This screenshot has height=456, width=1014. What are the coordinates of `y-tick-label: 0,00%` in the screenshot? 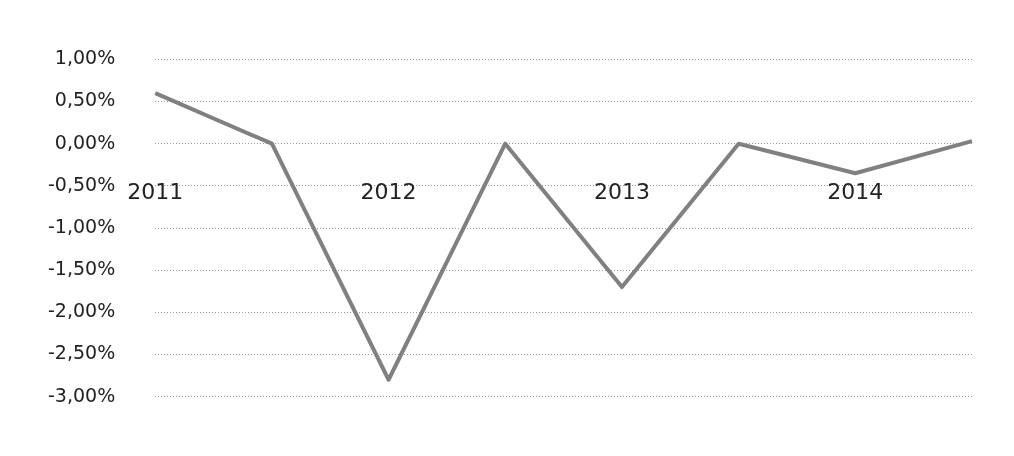 It's located at (85, 141).